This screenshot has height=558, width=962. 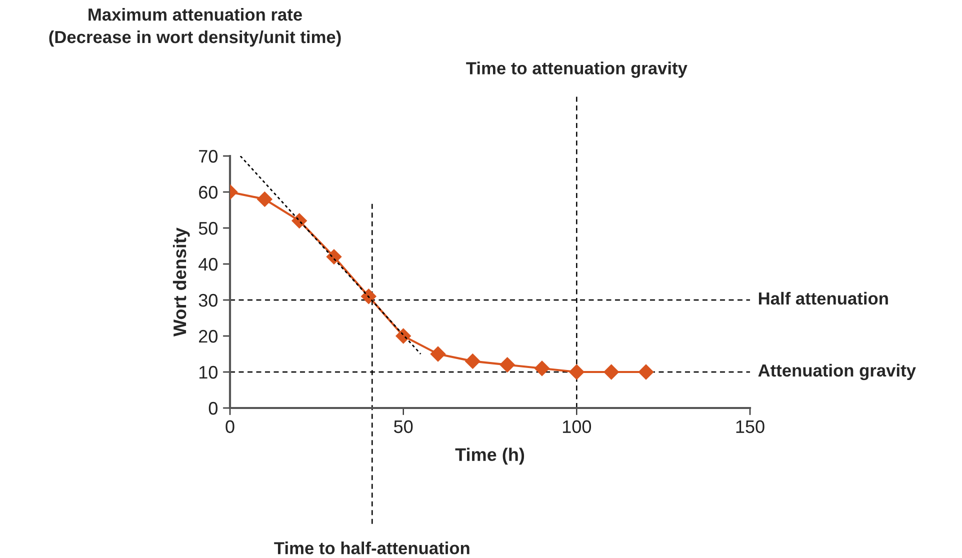 What do you see at coordinates (837, 372) in the screenshot?
I see `ref-line-label: Attenuation gravity` at bounding box center [837, 372].